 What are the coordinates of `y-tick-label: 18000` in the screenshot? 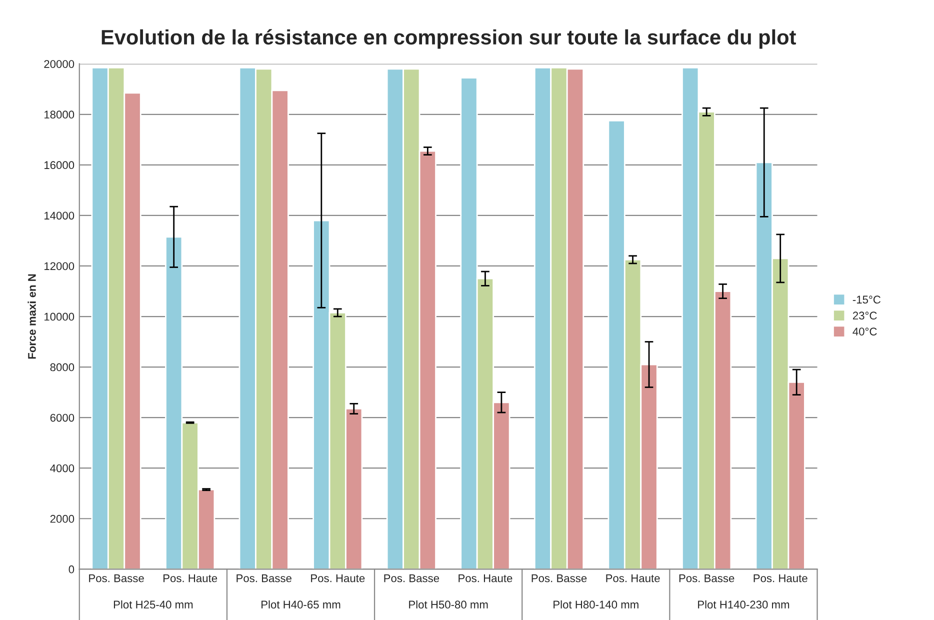 It's located at (59, 114).